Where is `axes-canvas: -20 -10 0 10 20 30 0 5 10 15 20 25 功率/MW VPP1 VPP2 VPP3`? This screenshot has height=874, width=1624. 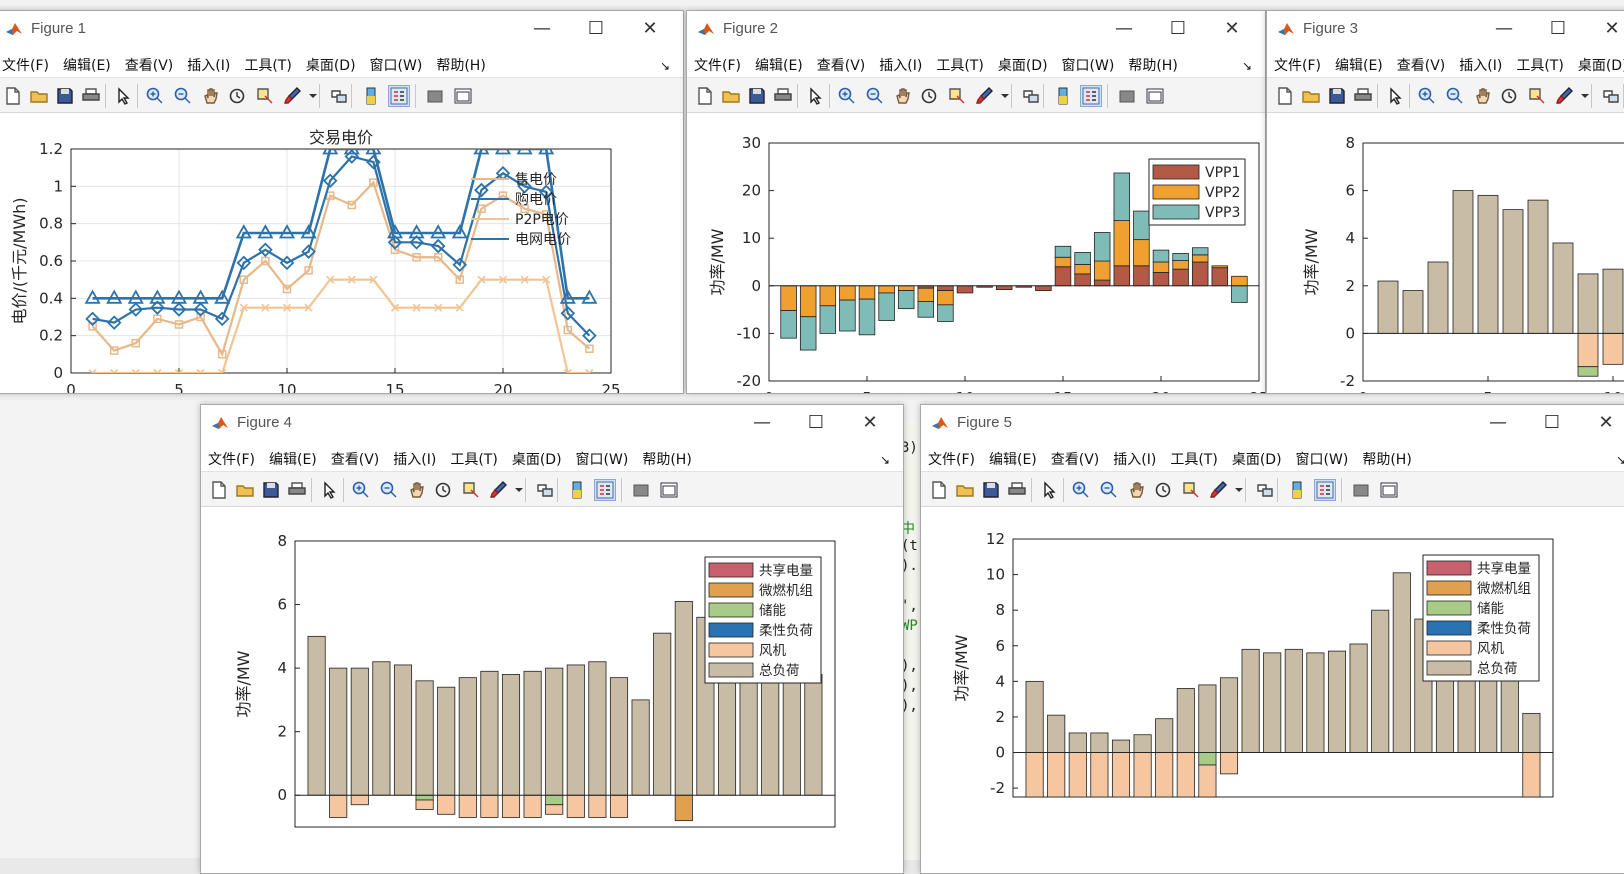 axes-canvas: -20 -10 0 10 20 30 0 5 10 15 20 25 功率/MW VPP1 VPP2 VPP3 is located at coordinates (976, 253).